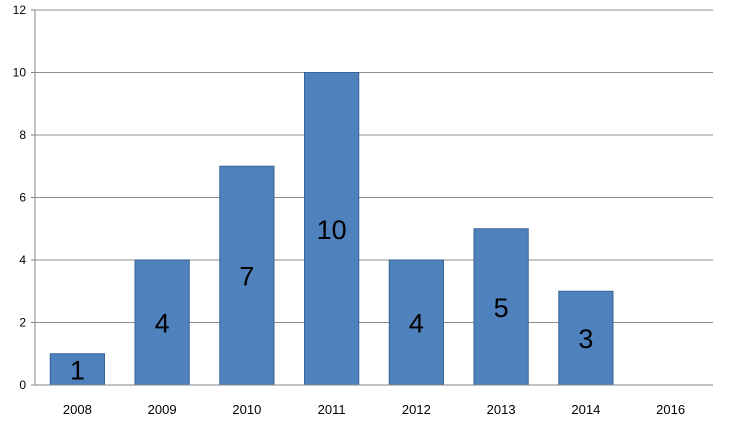 This screenshot has width=730, height=426. I want to click on y-axis-ticks: 0 2 4 6 8 10 12, so click(24, 197).